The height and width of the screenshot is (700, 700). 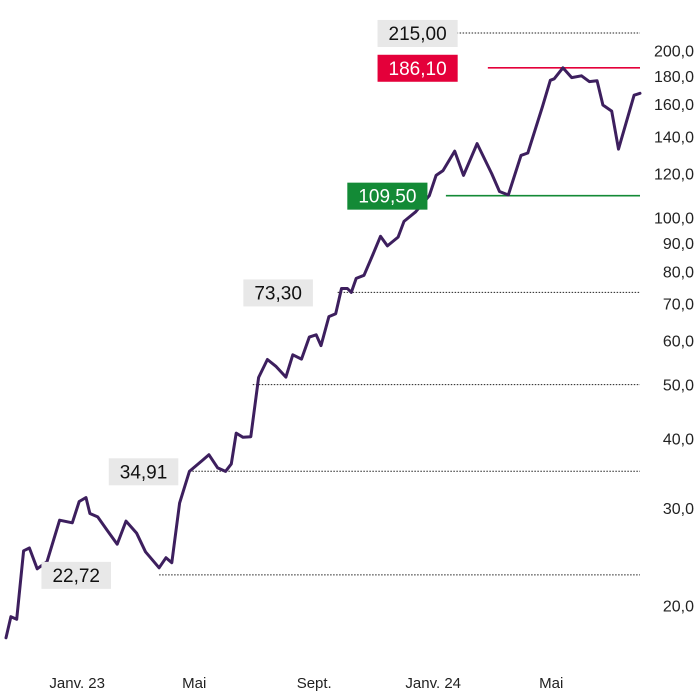 I want to click on level-label-2: 109,50, so click(x=387, y=196).